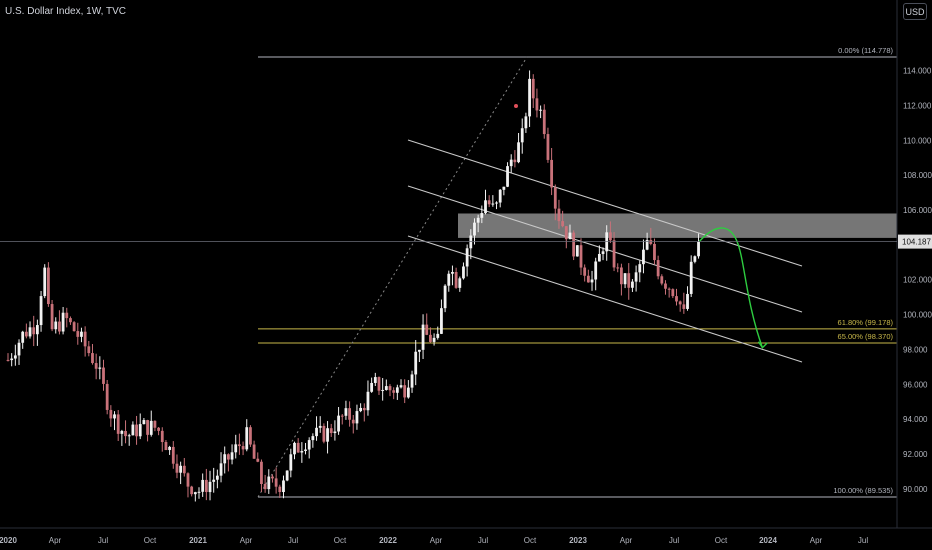 This screenshot has height=550, width=932. What do you see at coordinates (917, 210) in the screenshot?
I see `y-tick-label: 106.000` at bounding box center [917, 210].